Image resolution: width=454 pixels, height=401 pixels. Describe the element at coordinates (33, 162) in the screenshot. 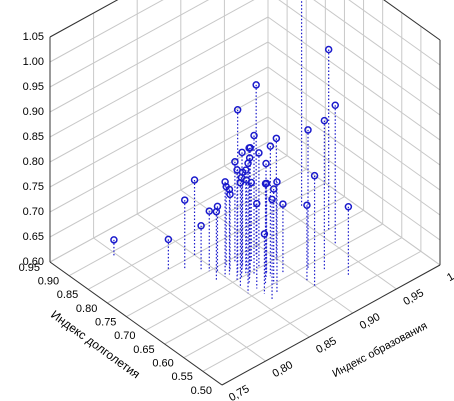

I see `z-tick-label: 0.80` at that location.